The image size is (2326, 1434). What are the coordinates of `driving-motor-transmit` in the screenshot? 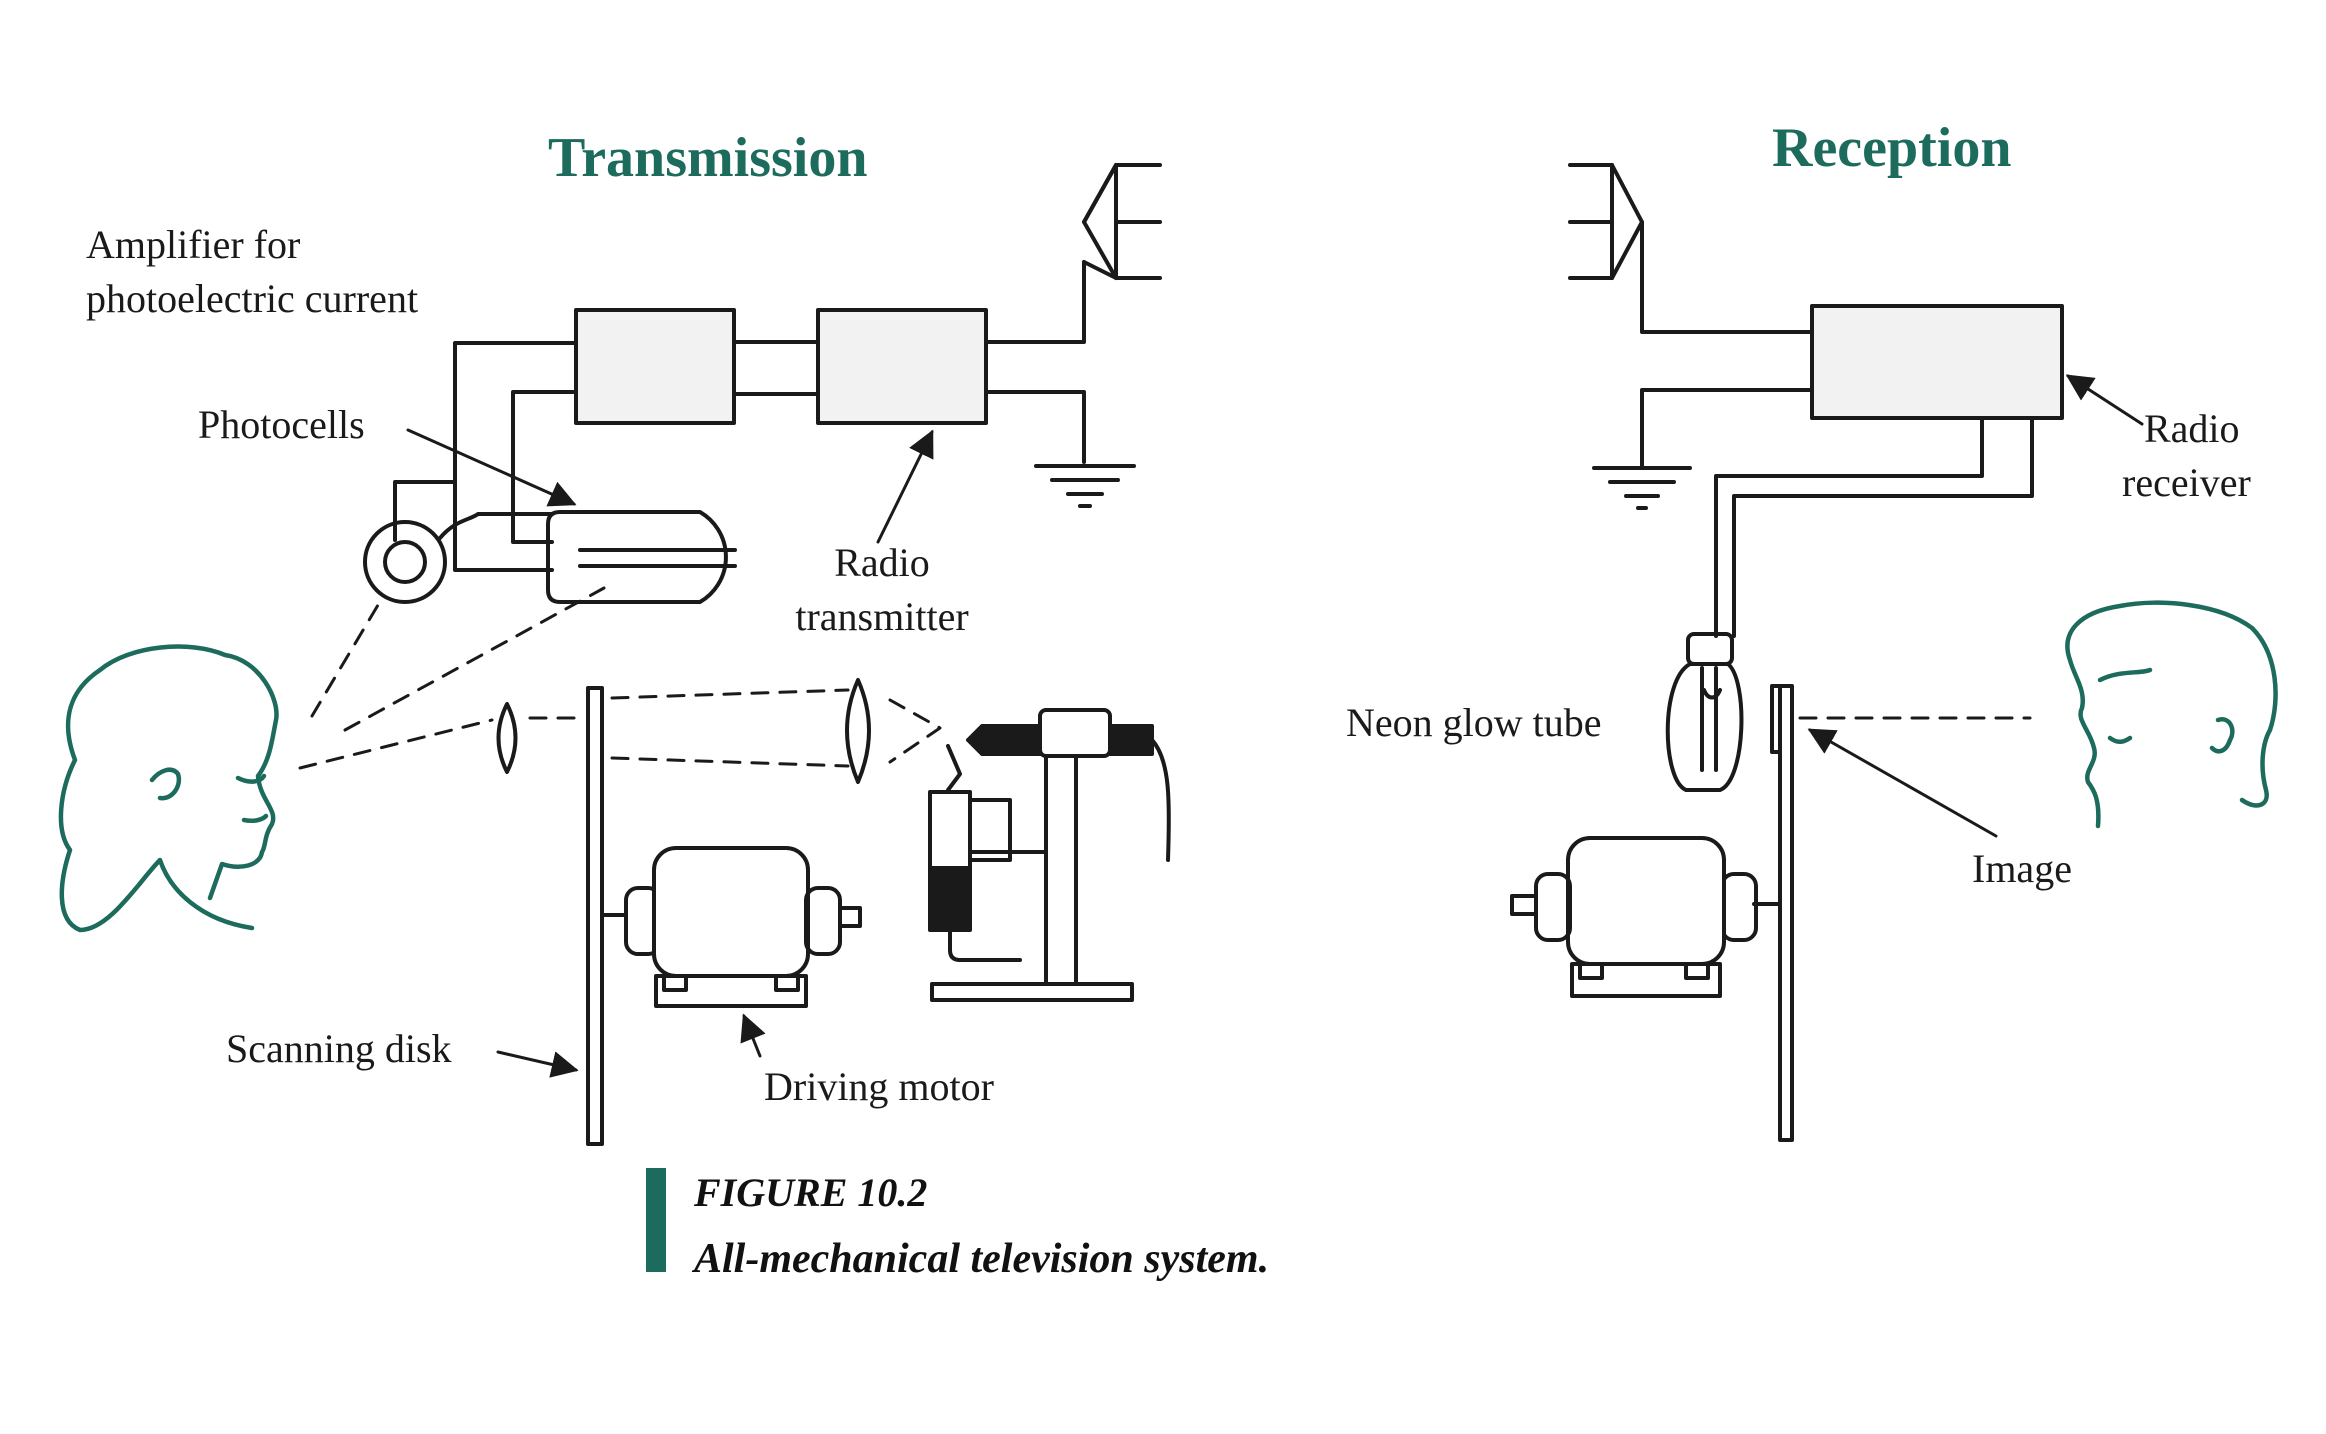 It's located at (731, 927).